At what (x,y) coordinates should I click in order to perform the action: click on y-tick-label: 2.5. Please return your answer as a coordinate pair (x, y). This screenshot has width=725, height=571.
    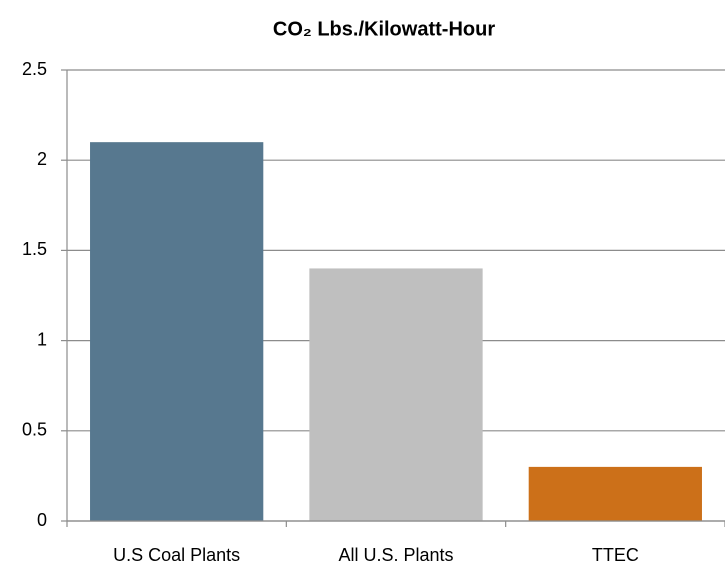
    Looking at the image, I should click on (34, 69).